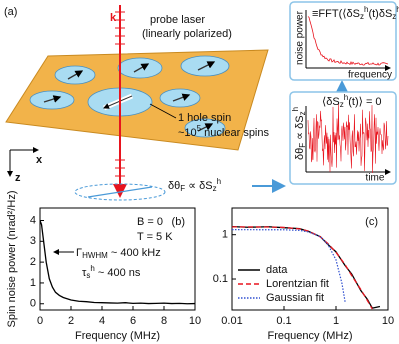 The height and width of the screenshot is (344, 399). What do you see at coordinates (371, 222) in the screenshot?
I see `panel-label: (c)` at bounding box center [371, 222].